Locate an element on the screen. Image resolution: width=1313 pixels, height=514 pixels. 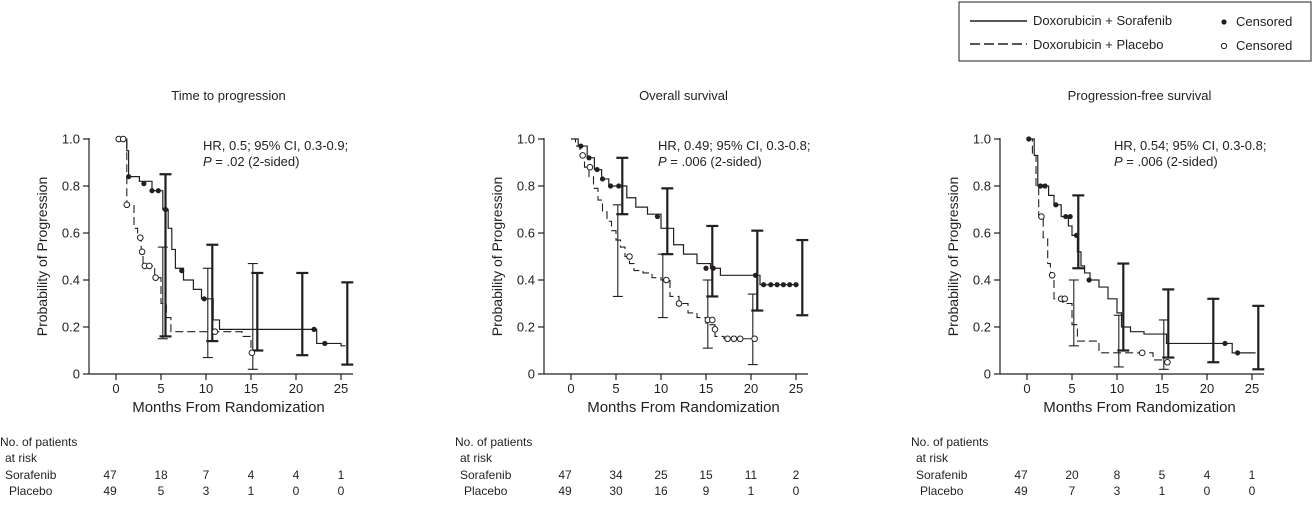
risk-cell: 20 is located at coordinates (1072, 475).